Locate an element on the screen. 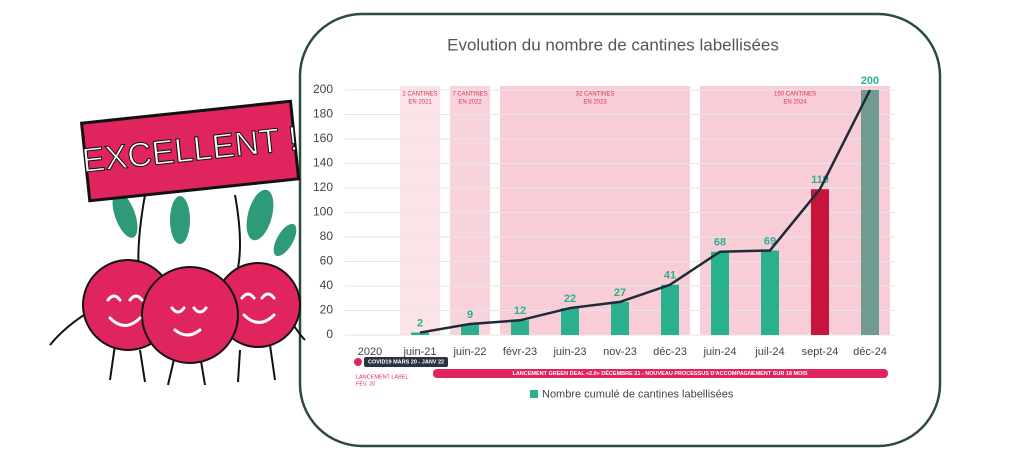  y-tick-label: 80 is located at coordinates (327, 236).